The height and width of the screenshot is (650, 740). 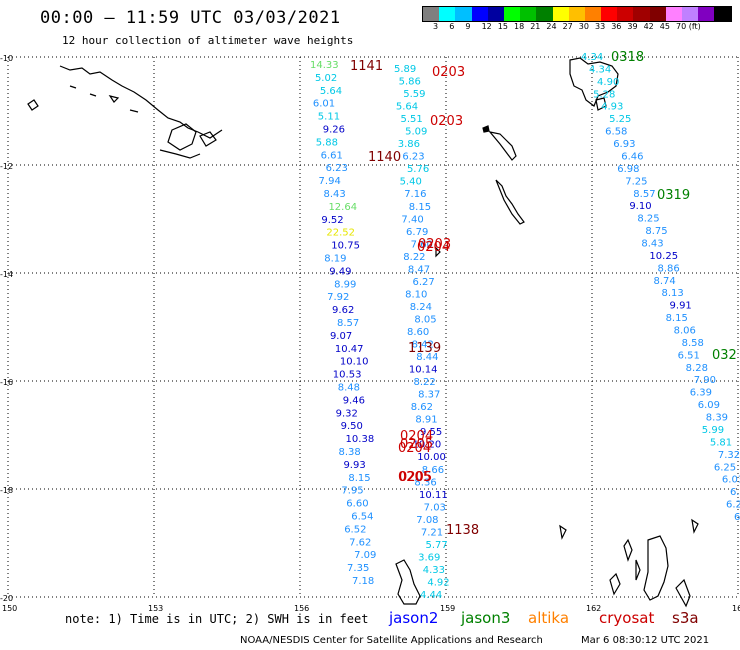 What do you see at coordinates (486, 618) in the screenshot?
I see `legend-item-jason3: jason3` at bounding box center [486, 618].